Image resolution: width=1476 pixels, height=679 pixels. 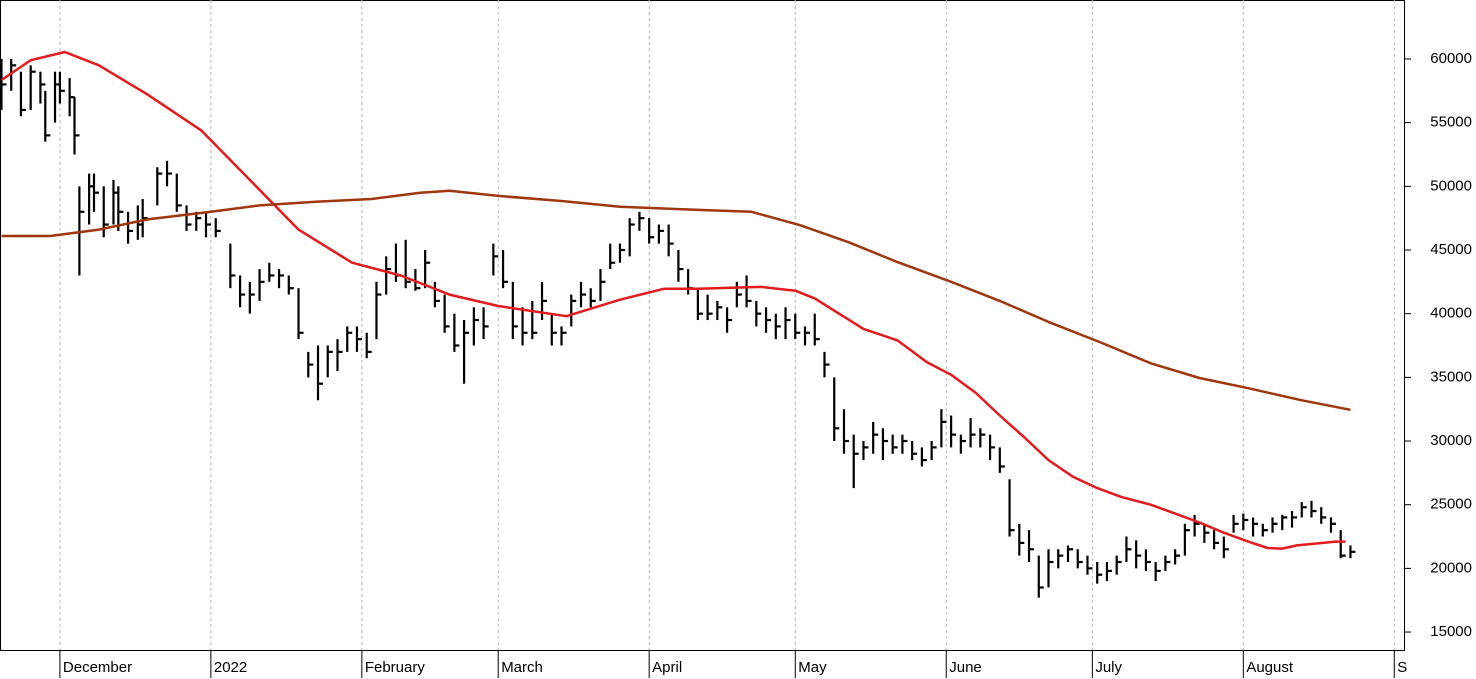 I want to click on x-tick-label: March, so click(x=522, y=667).